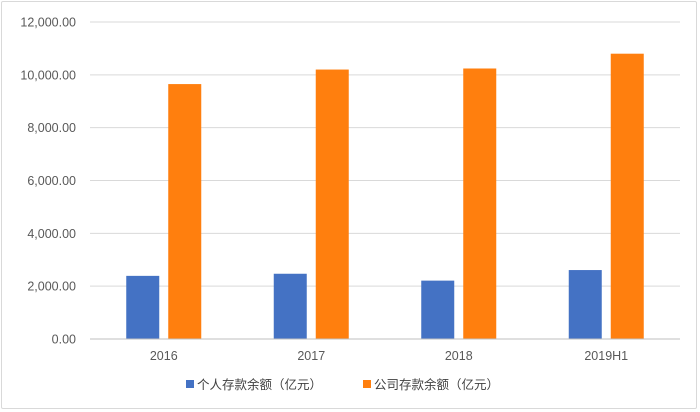 This screenshot has height=412, width=700. What do you see at coordinates (480, 203) in the screenshot?
I see `bar-corporate-2018` at bounding box center [480, 203].